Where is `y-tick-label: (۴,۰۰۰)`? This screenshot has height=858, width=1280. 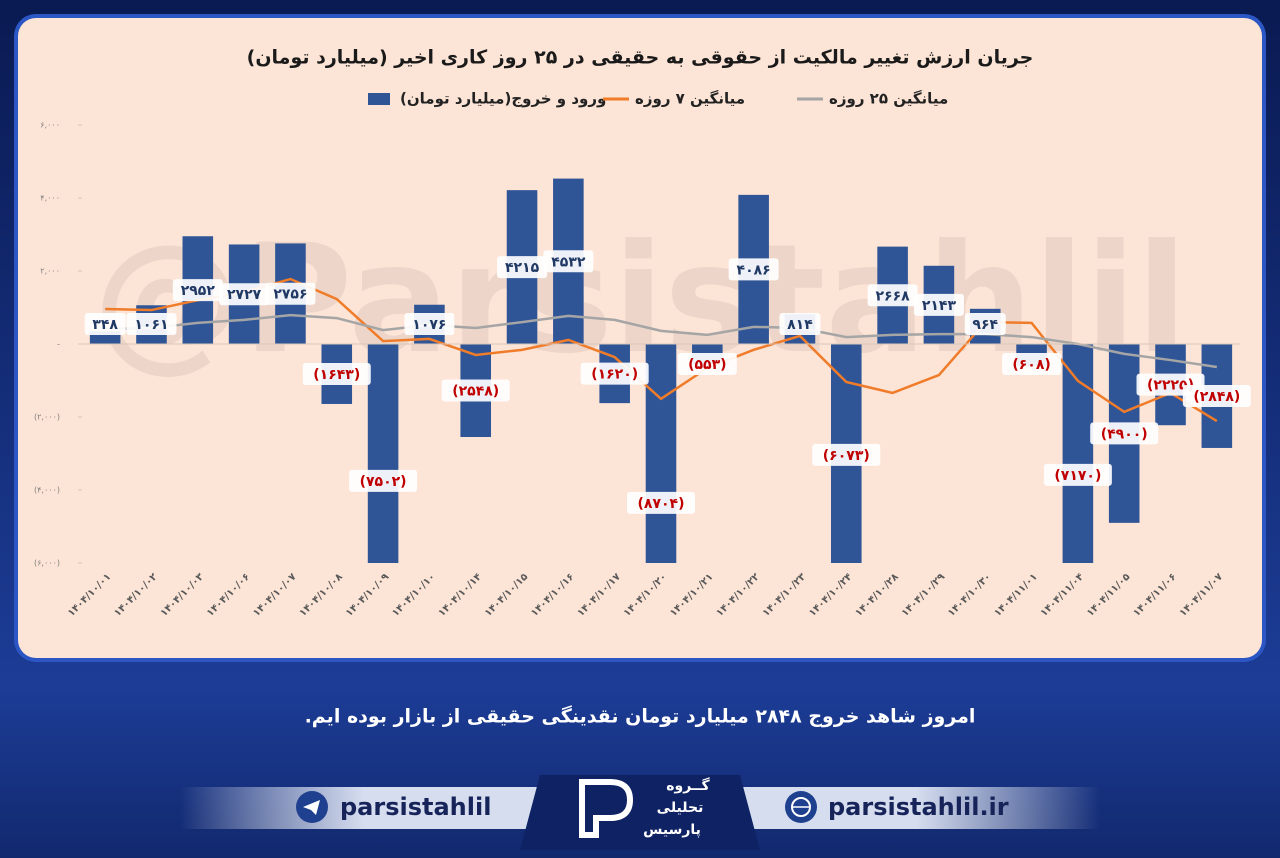 y-tick-label: (۴,۰۰۰) is located at coordinates (47, 490).